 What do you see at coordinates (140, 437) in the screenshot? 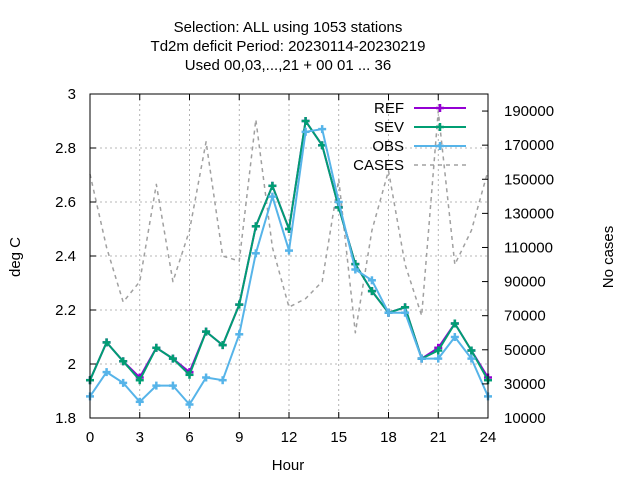
I see `x-tick-label: 3` at bounding box center [140, 437].